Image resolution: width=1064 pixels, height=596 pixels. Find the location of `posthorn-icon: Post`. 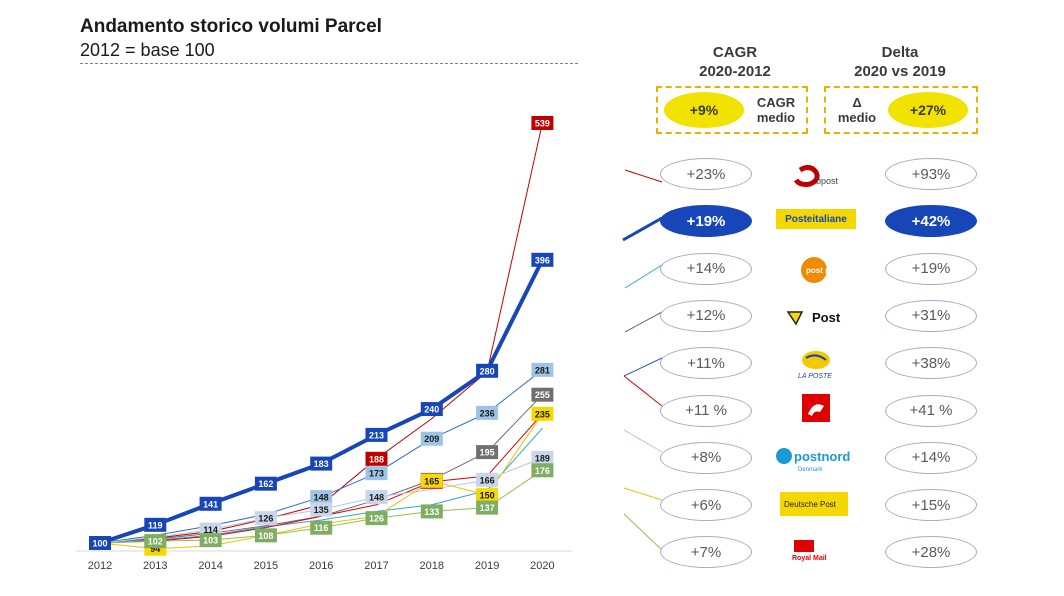

posthorn-icon: Post is located at coordinates (813, 318).